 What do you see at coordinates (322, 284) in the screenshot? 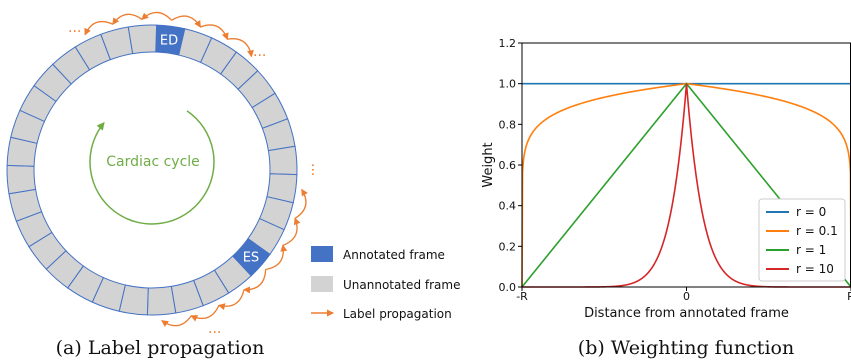
I see `unannotated-legend-swatch` at bounding box center [322, 284].